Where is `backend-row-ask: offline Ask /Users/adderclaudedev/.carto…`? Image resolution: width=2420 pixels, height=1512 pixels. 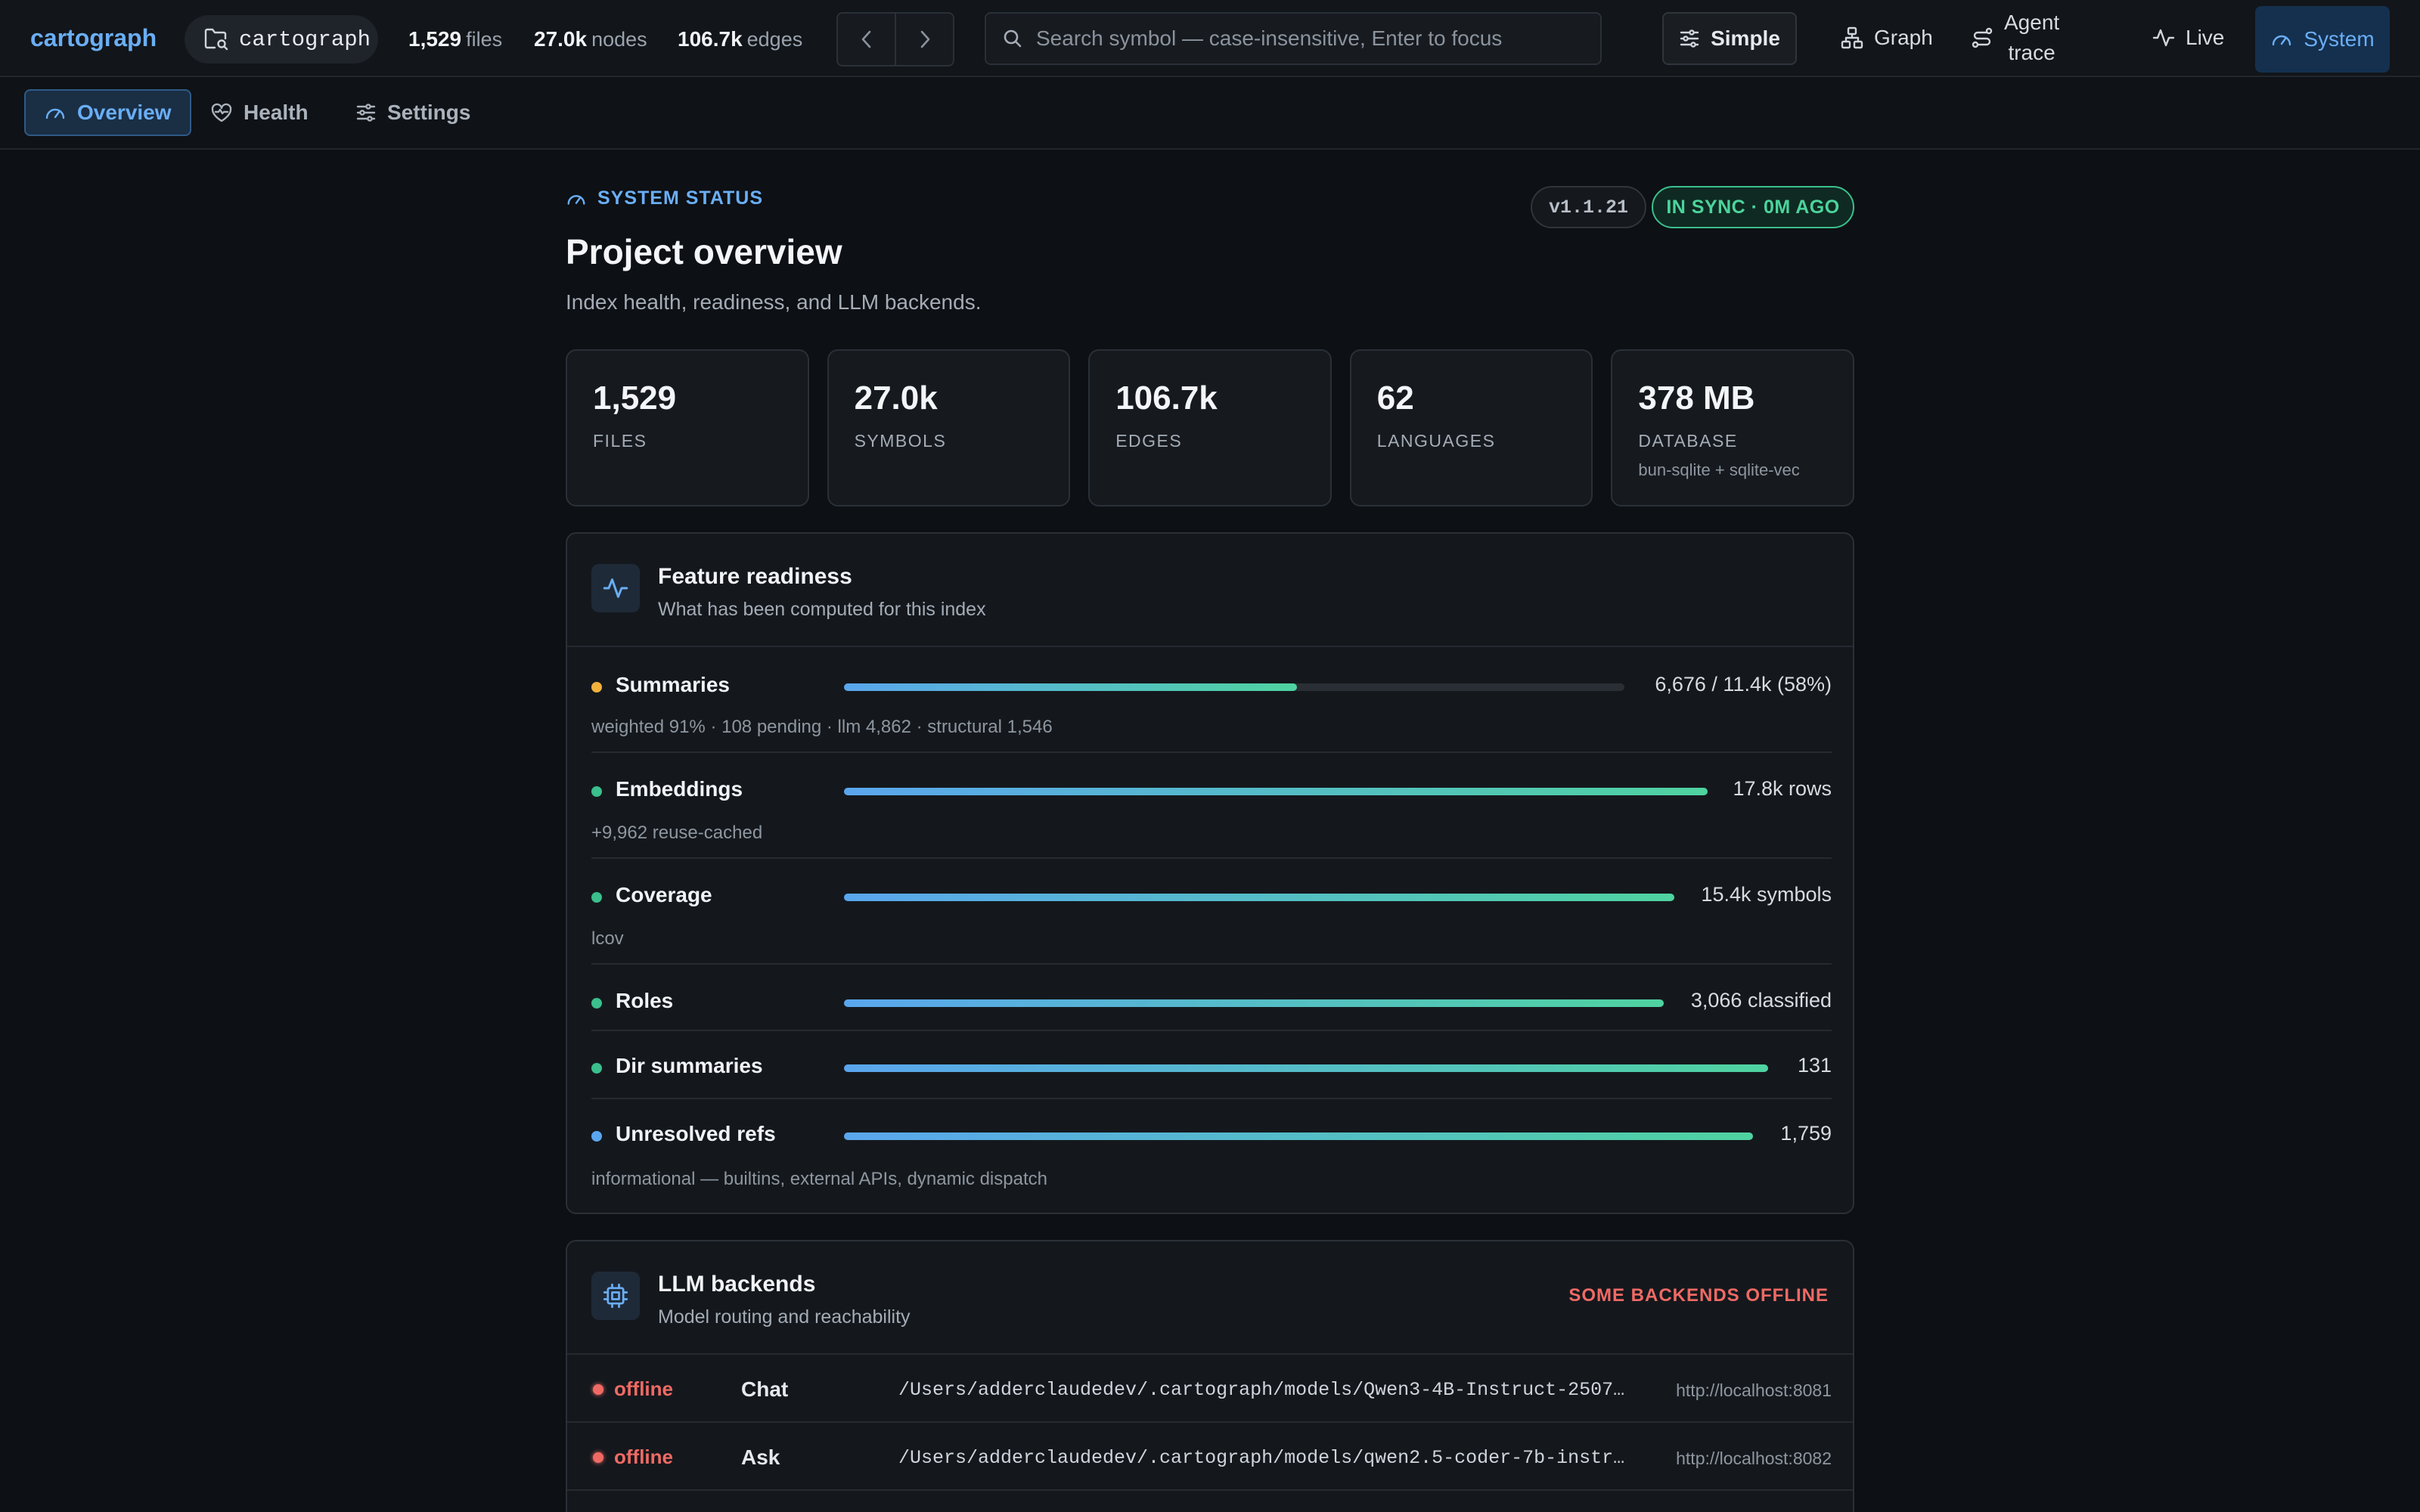 backend-row-ask: offline Ask /Users/adderclaudedev/.carto… is located at coordinates (1210, 1457).